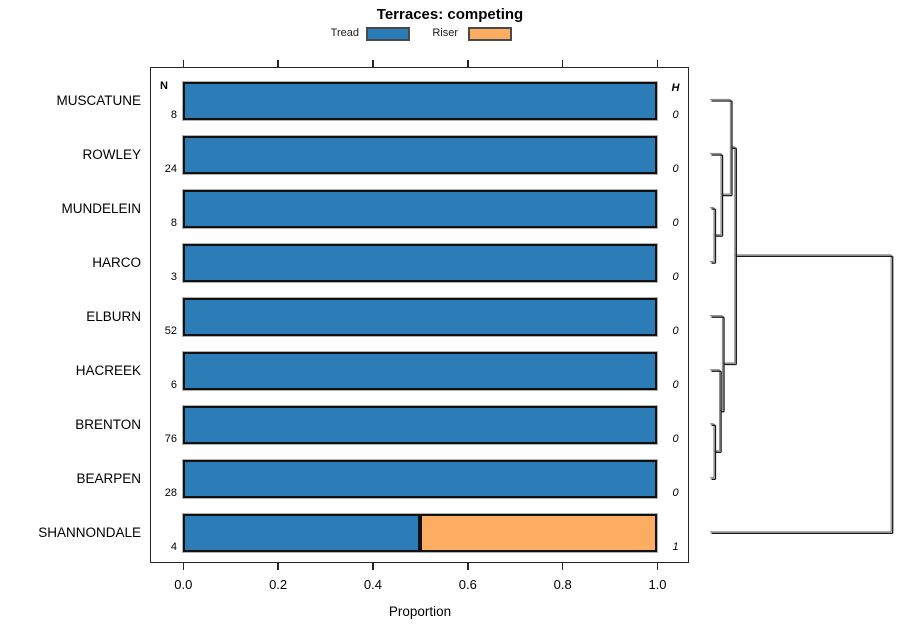 This screenshot has height=640, width=900. What do you see at coordinates (170, 169) in the screenshot?
I see `n-value: 24` at bounding box center [170, 169].